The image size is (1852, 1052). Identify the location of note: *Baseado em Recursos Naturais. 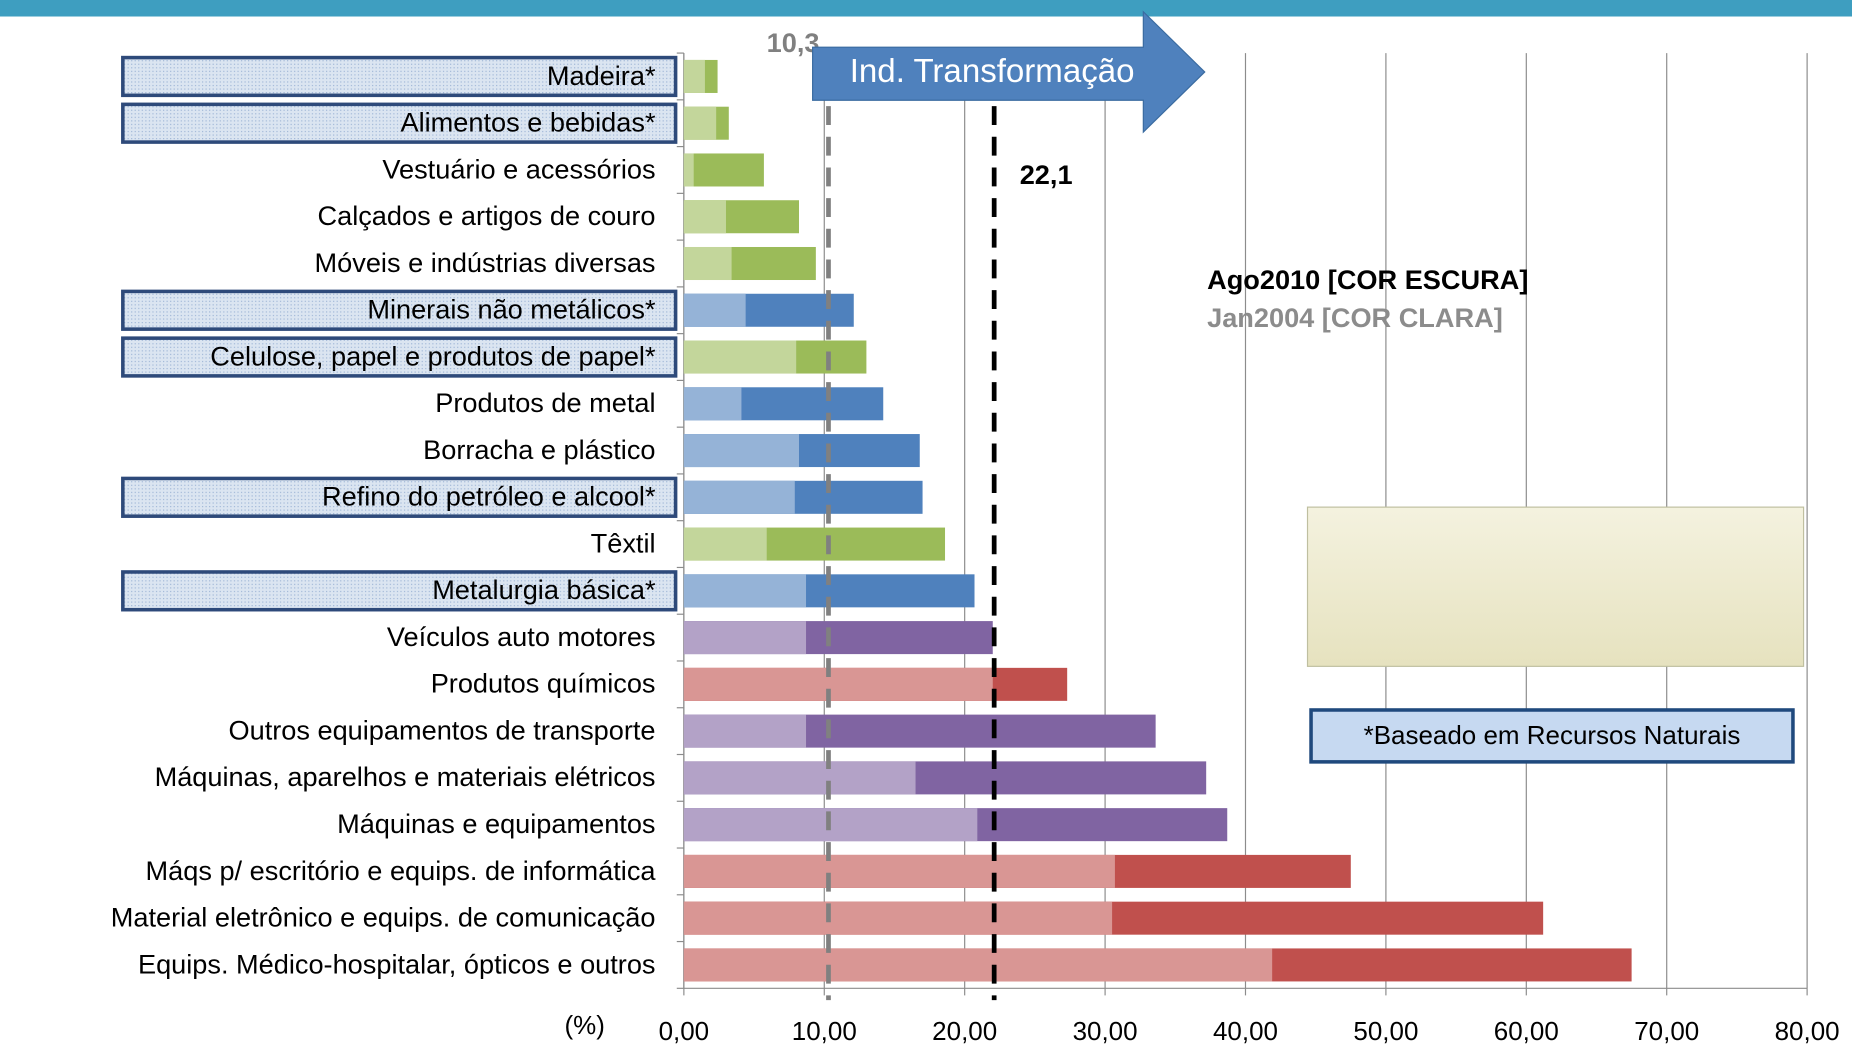
(1552, 735).